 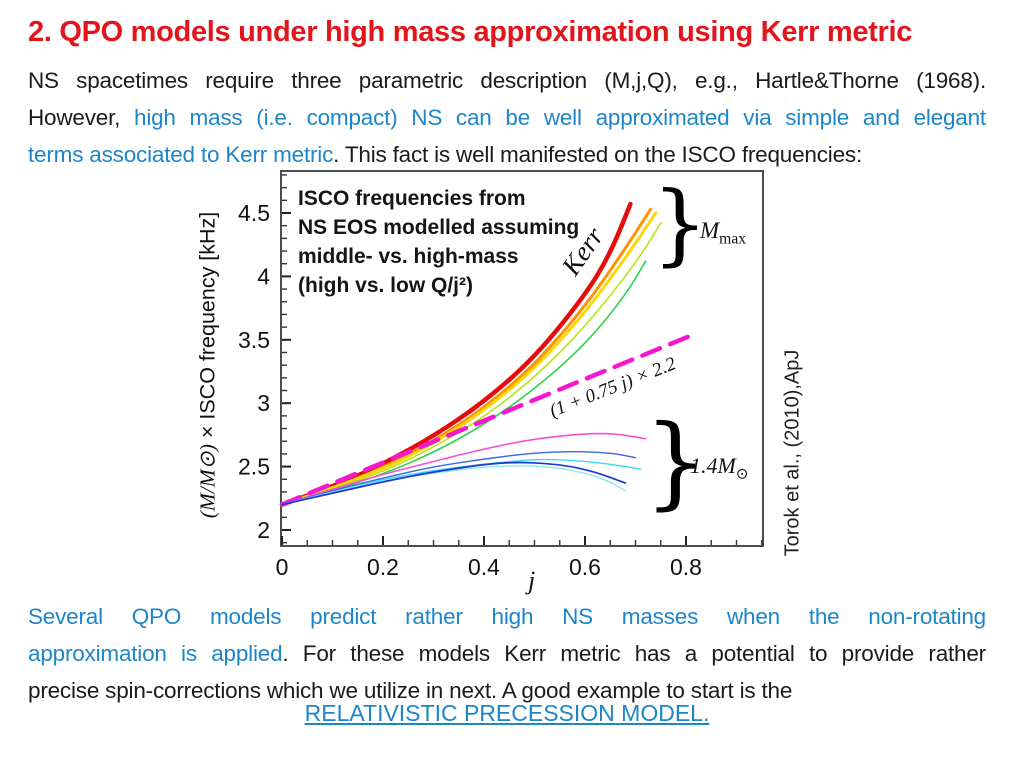 I want to click on series-kerr, so click(x=456, y=354).